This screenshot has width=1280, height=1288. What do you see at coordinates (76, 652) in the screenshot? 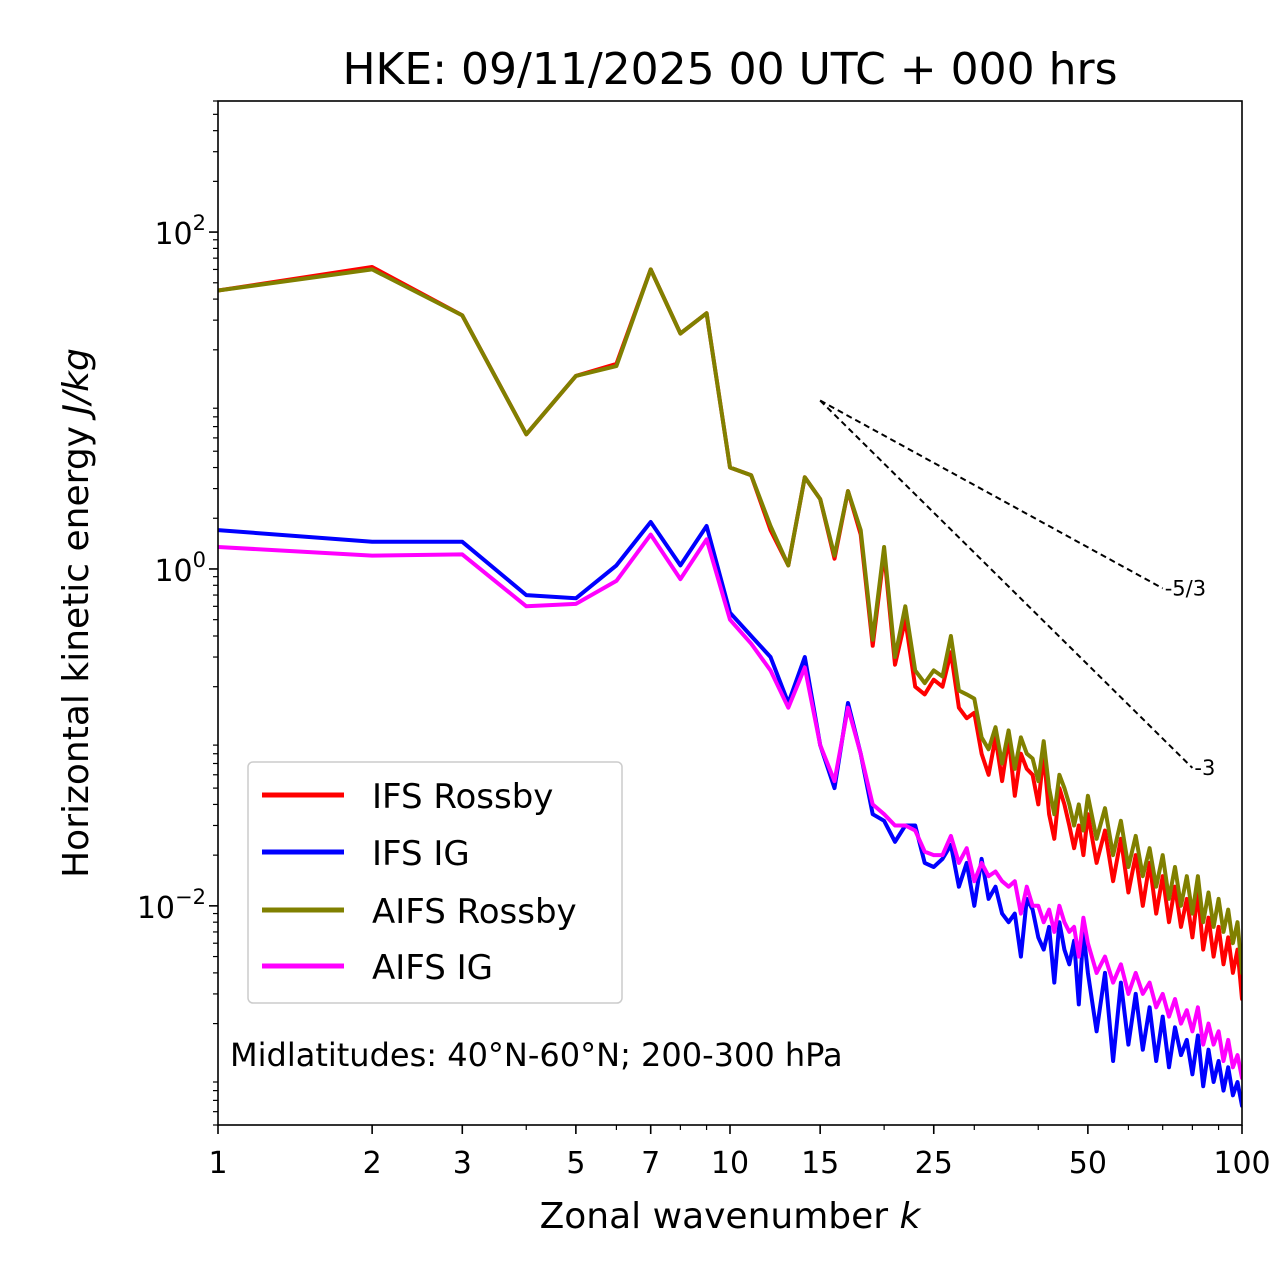
I see `y-axis-label-text: Horizontal kinetic energy` at bounding box center [76, 652].